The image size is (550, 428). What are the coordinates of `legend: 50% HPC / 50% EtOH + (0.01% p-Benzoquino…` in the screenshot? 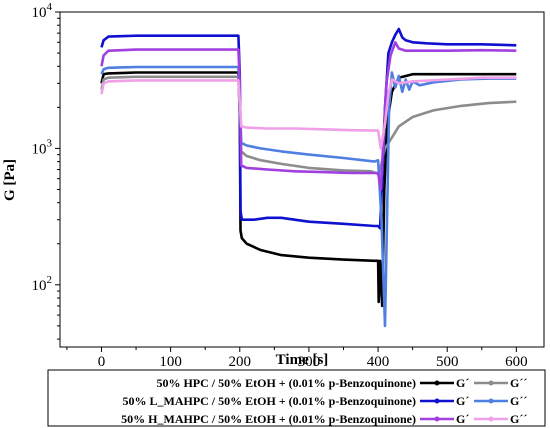 It's located at (296, 398).